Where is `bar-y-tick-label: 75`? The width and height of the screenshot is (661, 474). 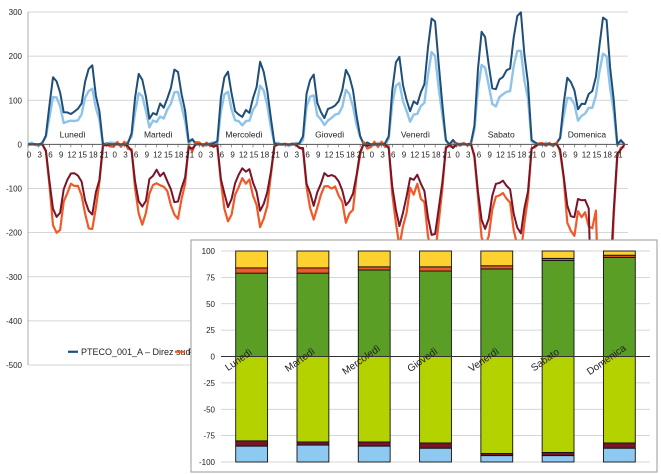 bar-y-tick-label: 75 is located at coordinates (210, 277).